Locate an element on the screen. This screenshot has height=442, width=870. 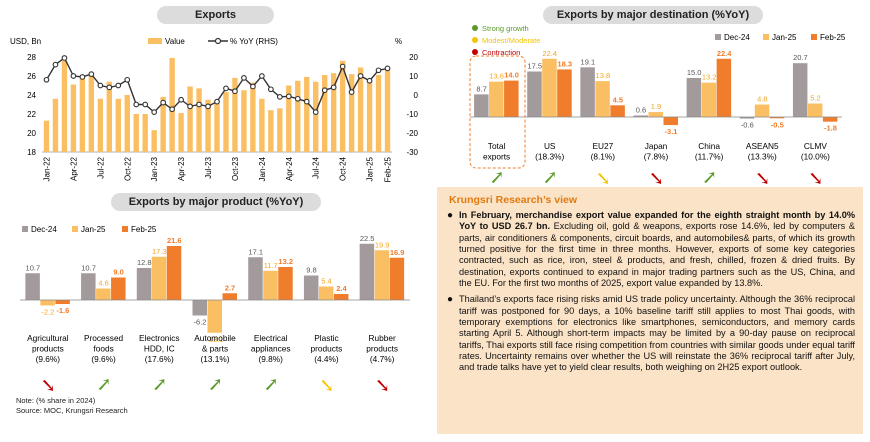
category-label: Processed is located at coordinates (104, 338).